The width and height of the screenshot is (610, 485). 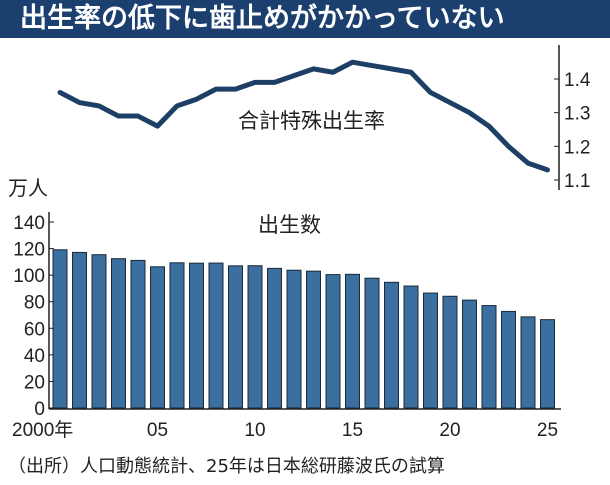 What do you see at coordinates (216, 335) in the screenshot?
I see `bar-2008` at bounding box center [216, 335].